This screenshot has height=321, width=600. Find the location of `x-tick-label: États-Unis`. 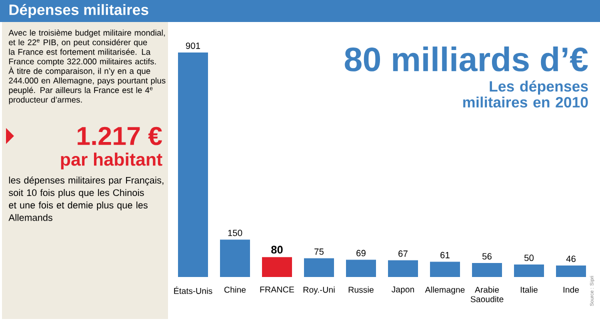

x-tick-label: États-Unis is located at coordinates (193, 290).